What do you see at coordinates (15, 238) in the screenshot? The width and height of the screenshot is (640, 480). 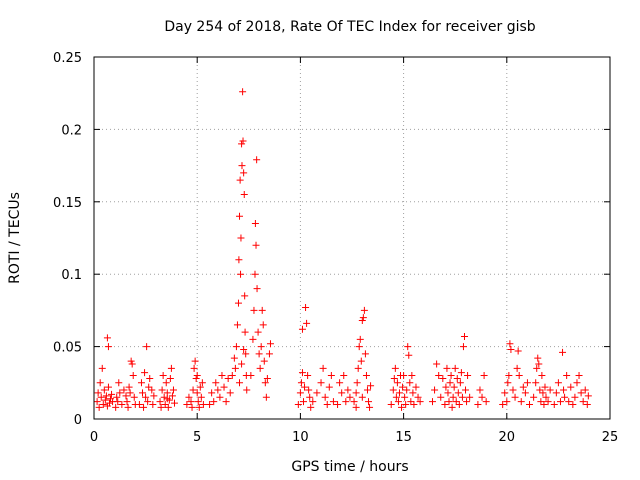 I see `y-axis-label: ROTI / TECUs` at bounding box center [15, 238].